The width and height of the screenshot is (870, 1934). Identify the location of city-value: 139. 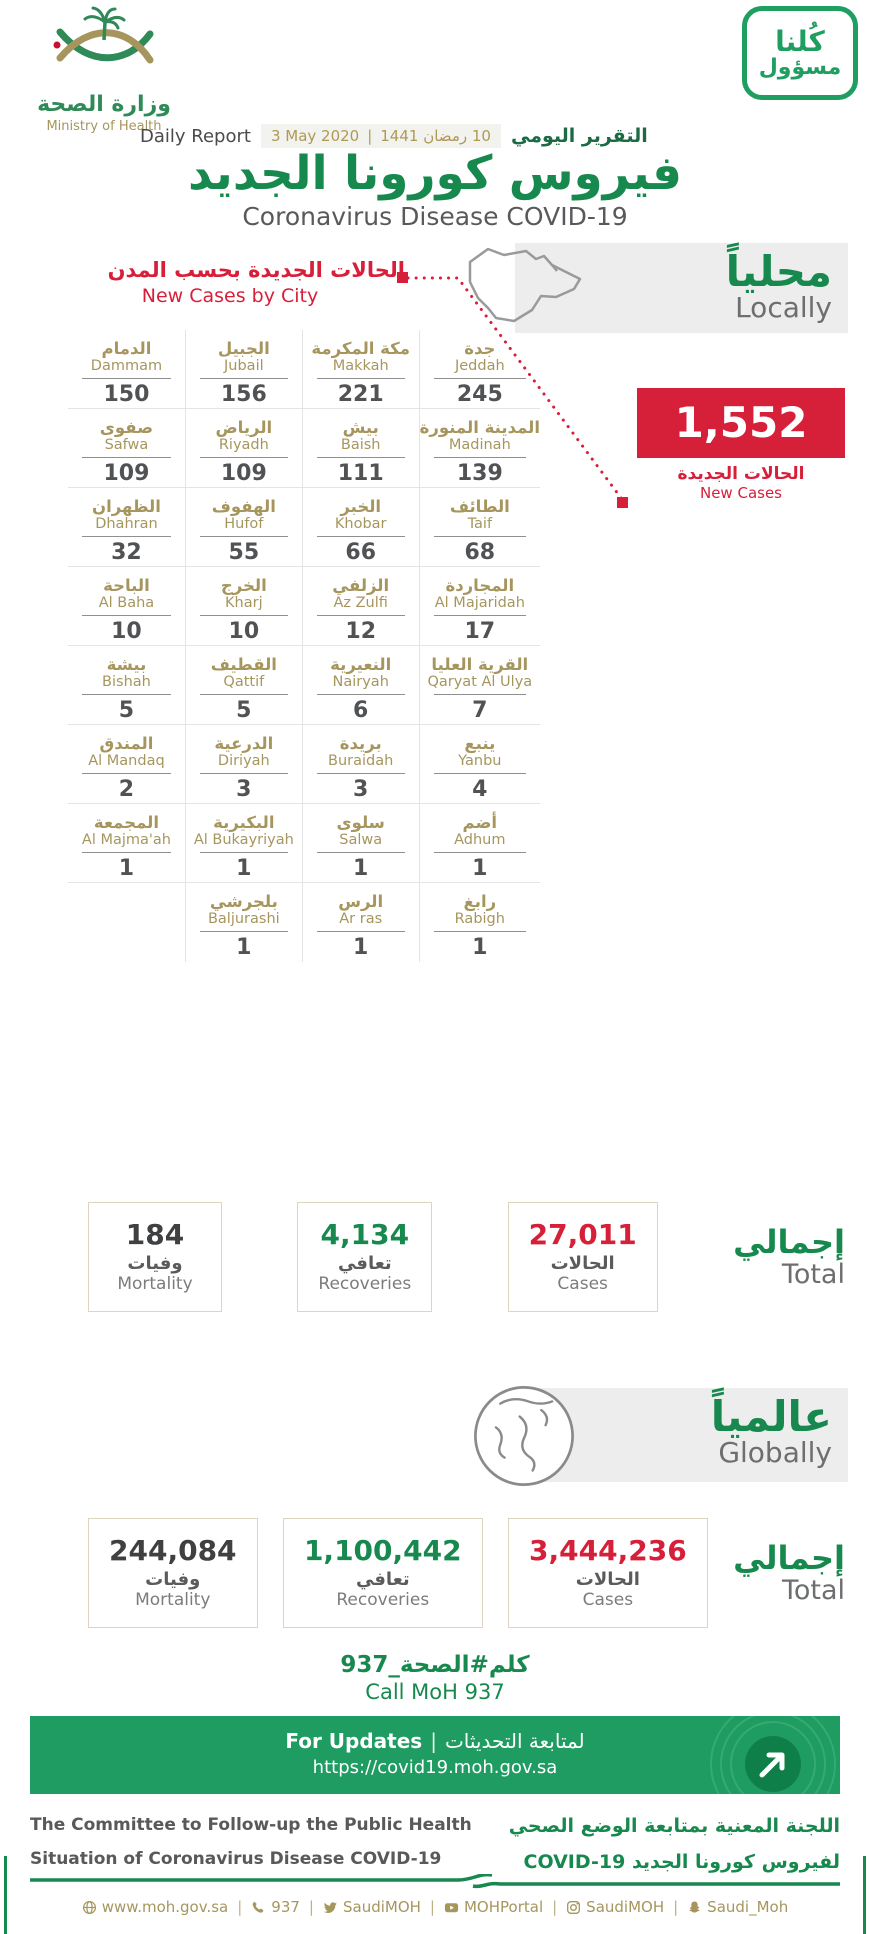
(479, 473).